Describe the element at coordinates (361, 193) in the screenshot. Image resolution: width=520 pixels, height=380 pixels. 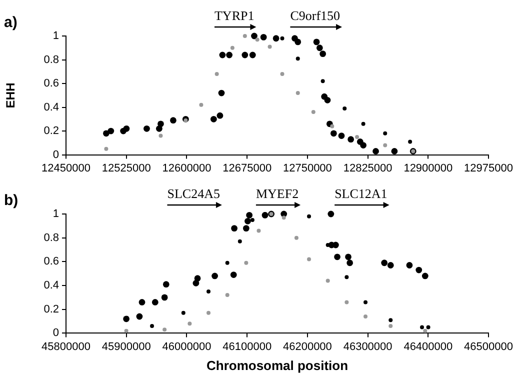
I see `text: SLC12A1` at that location.